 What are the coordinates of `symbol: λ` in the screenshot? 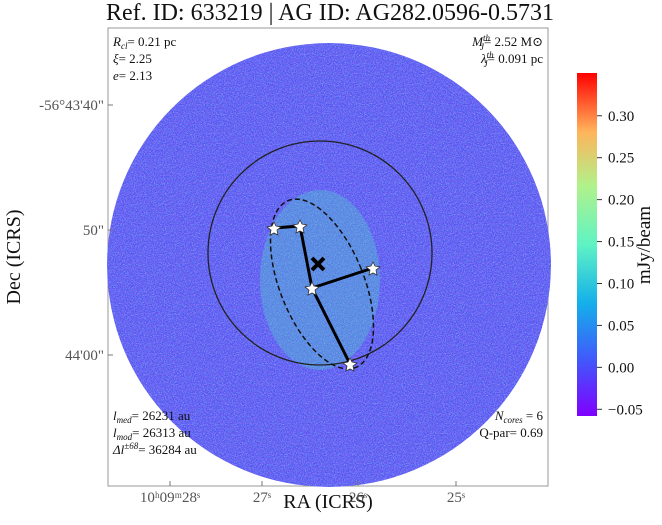 It's located at (483, 58).